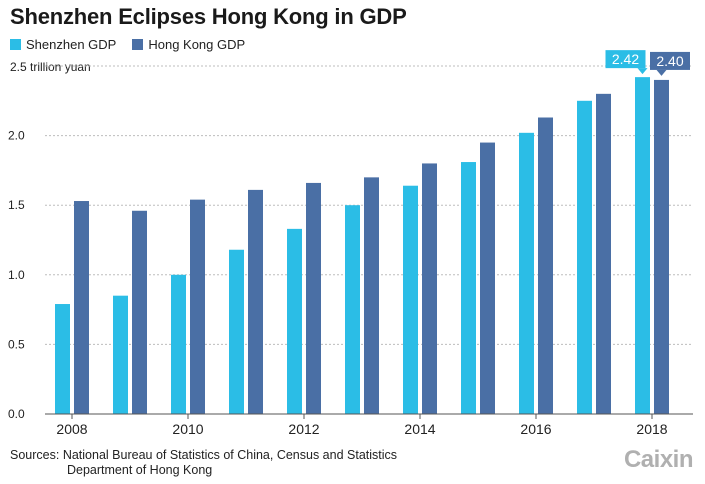 This screenshot has width=705, height=484. Describe the element at coordinates (236, 331) in the screenshot. I see `bar-shenzhen-2011` at that location.